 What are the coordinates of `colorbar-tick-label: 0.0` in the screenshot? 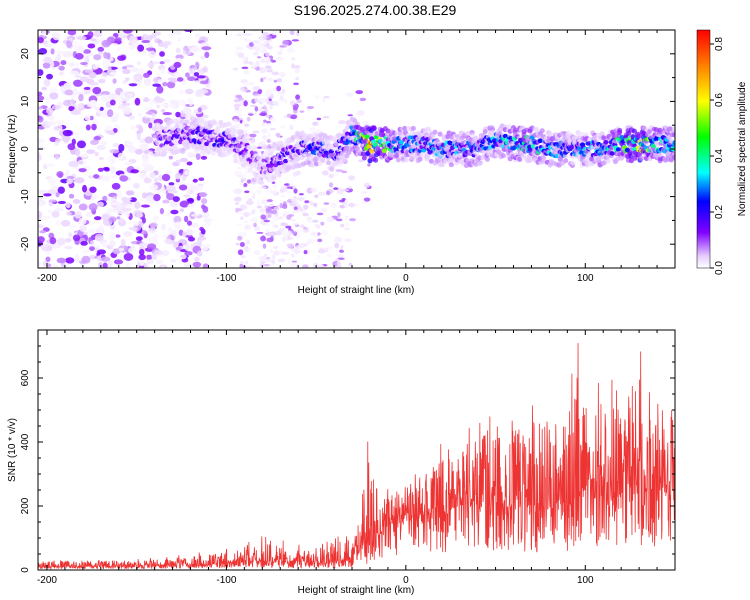 It's located at (719, 268).